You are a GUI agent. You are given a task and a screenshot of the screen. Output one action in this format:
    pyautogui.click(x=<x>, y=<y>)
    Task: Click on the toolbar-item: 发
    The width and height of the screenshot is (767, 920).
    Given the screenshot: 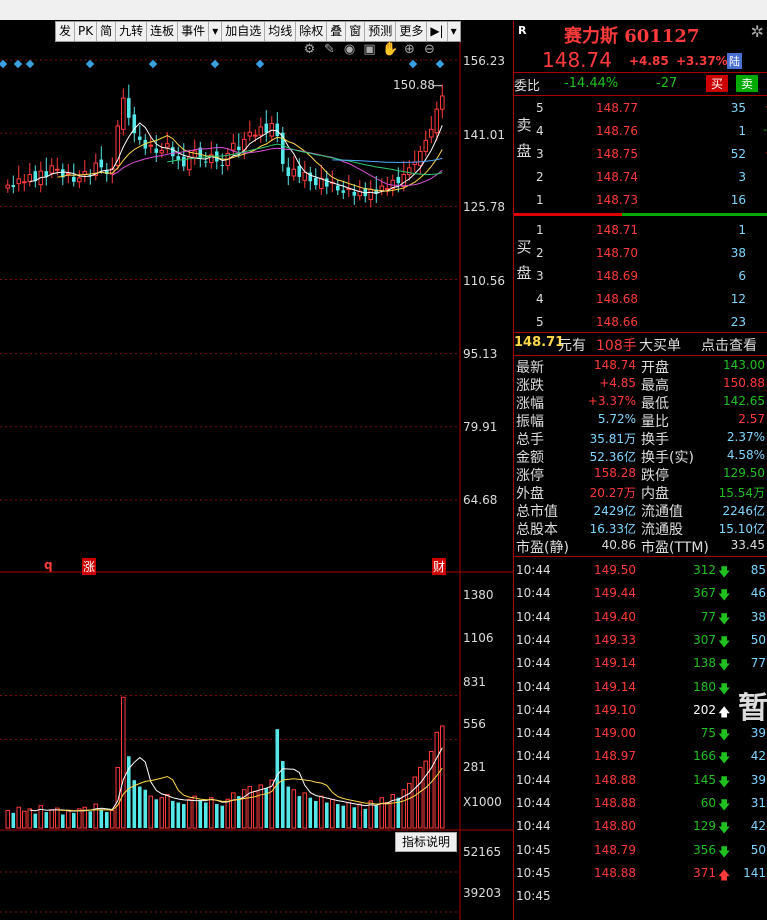 What is the action you would take?
    pyautogui.click(x=66, y=31)
    